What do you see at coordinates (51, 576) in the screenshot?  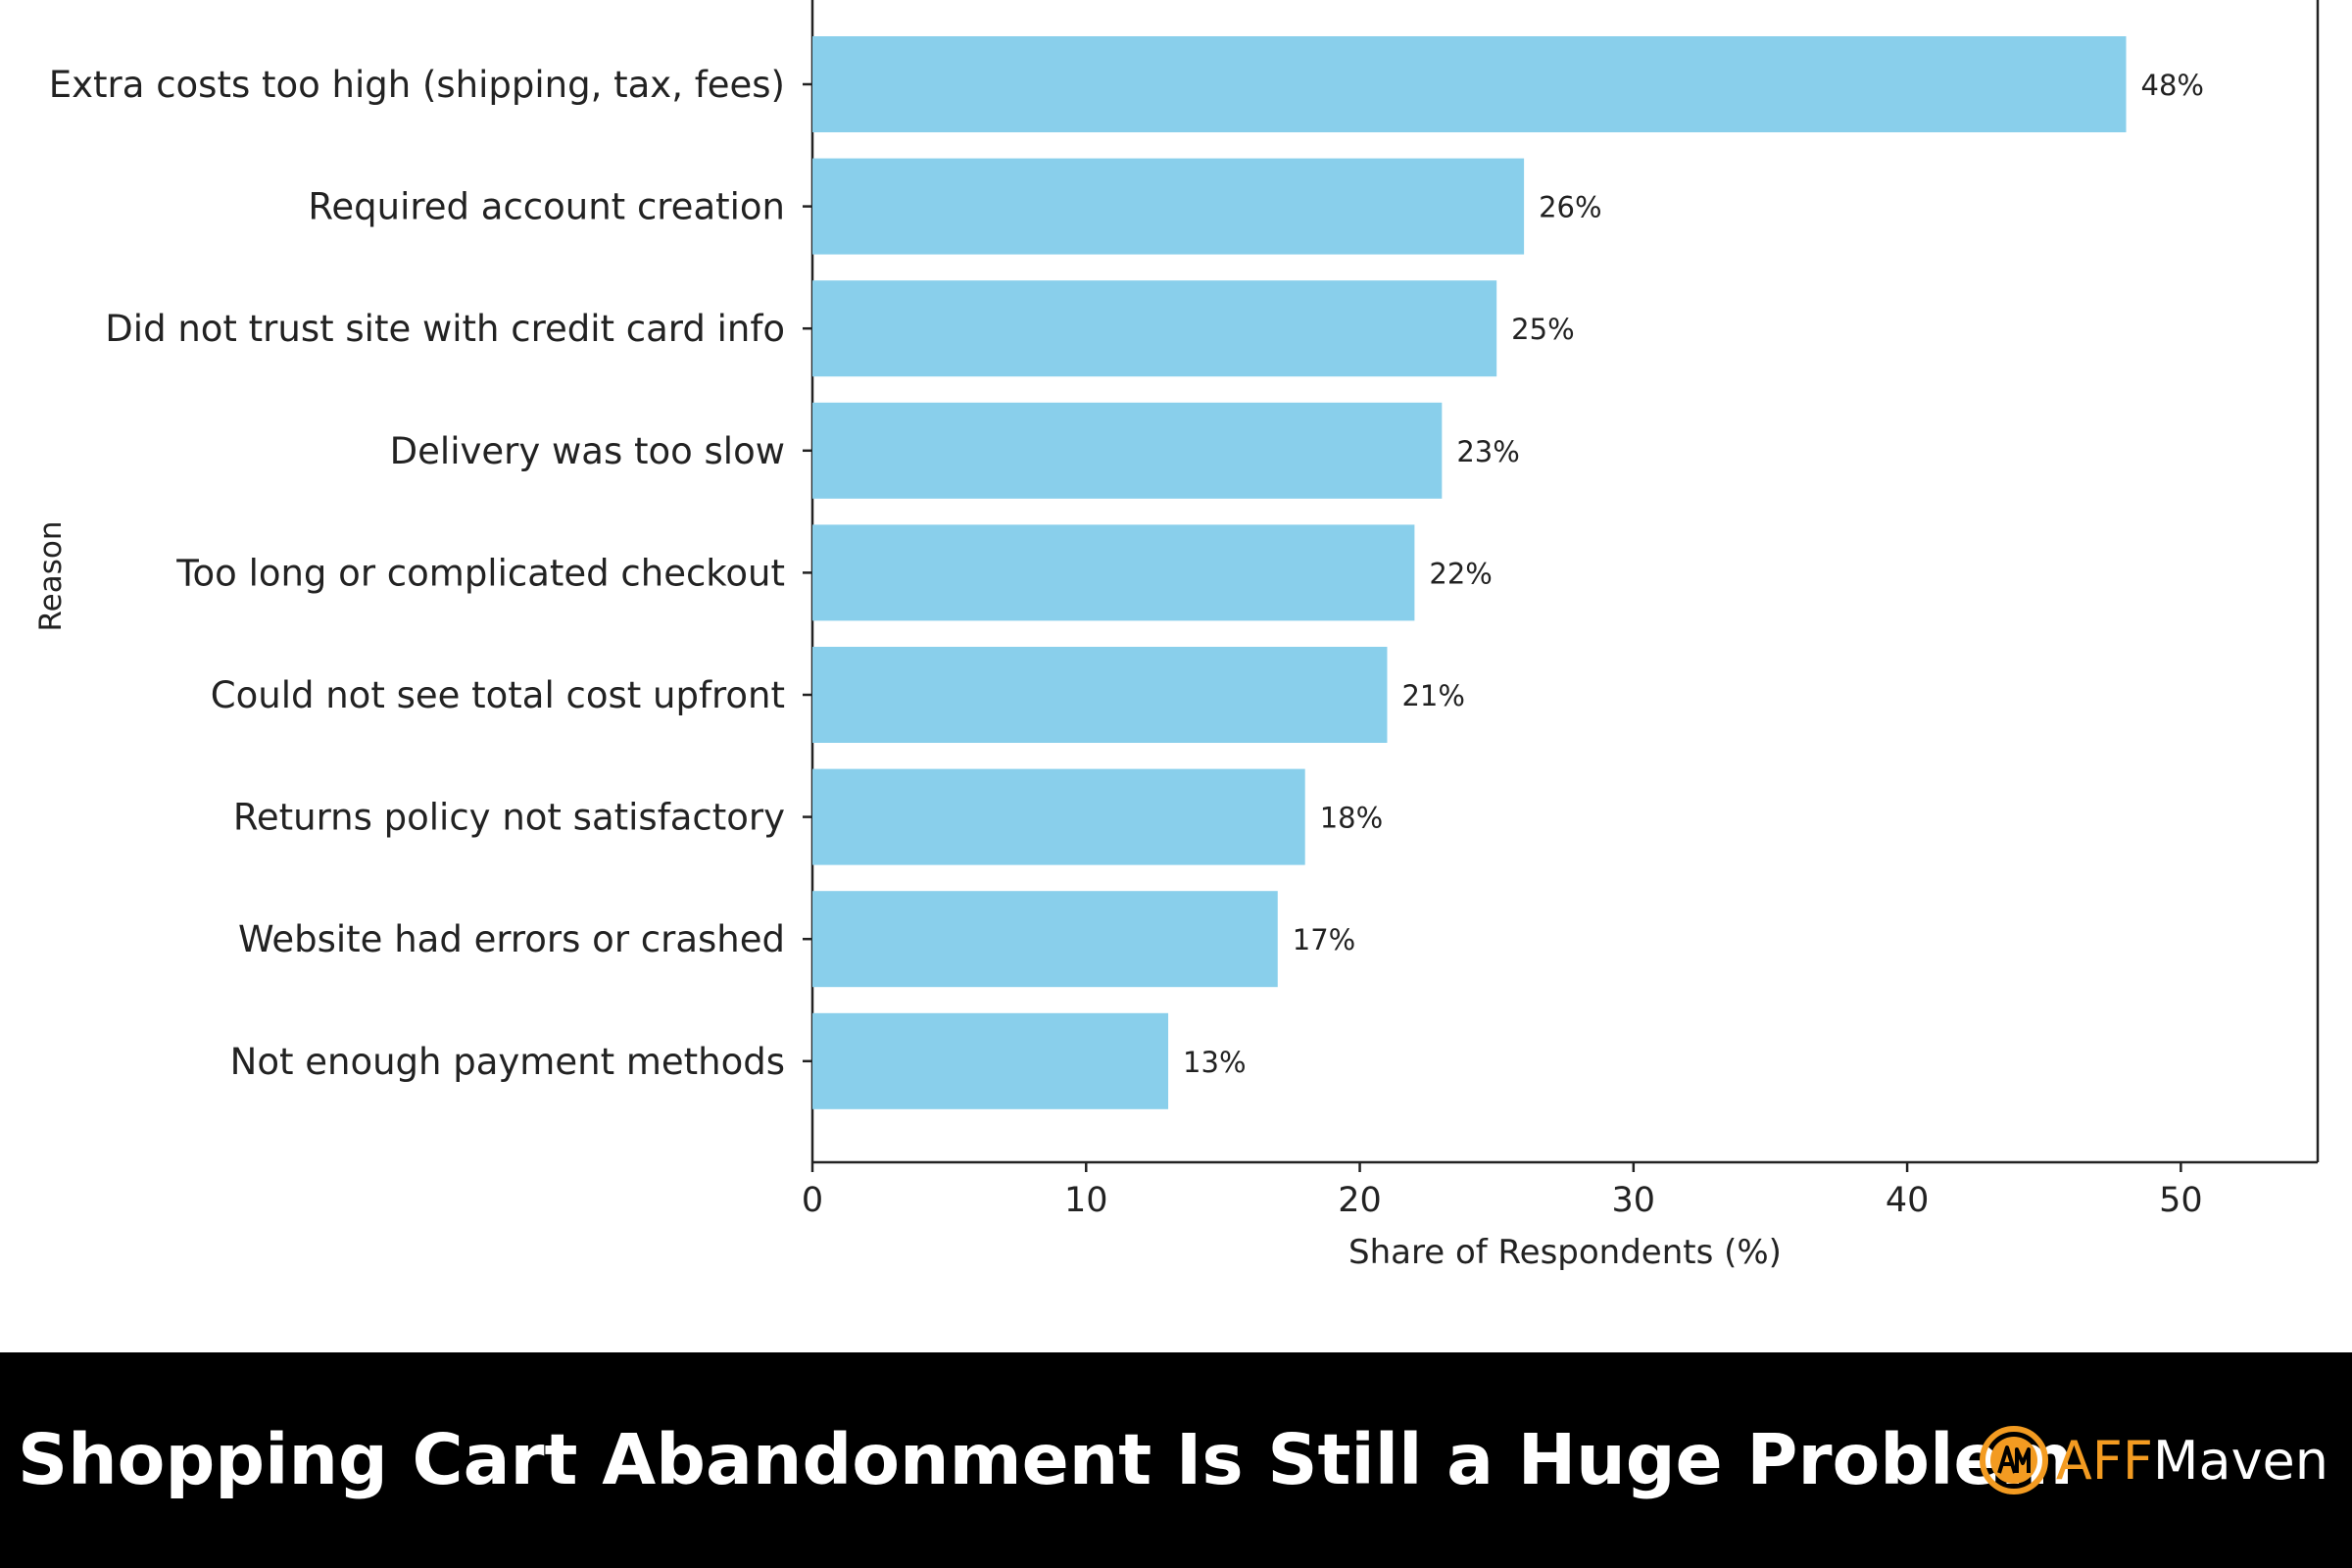 I see `y-axis-title: Reason` at bounding box center [51, 576].